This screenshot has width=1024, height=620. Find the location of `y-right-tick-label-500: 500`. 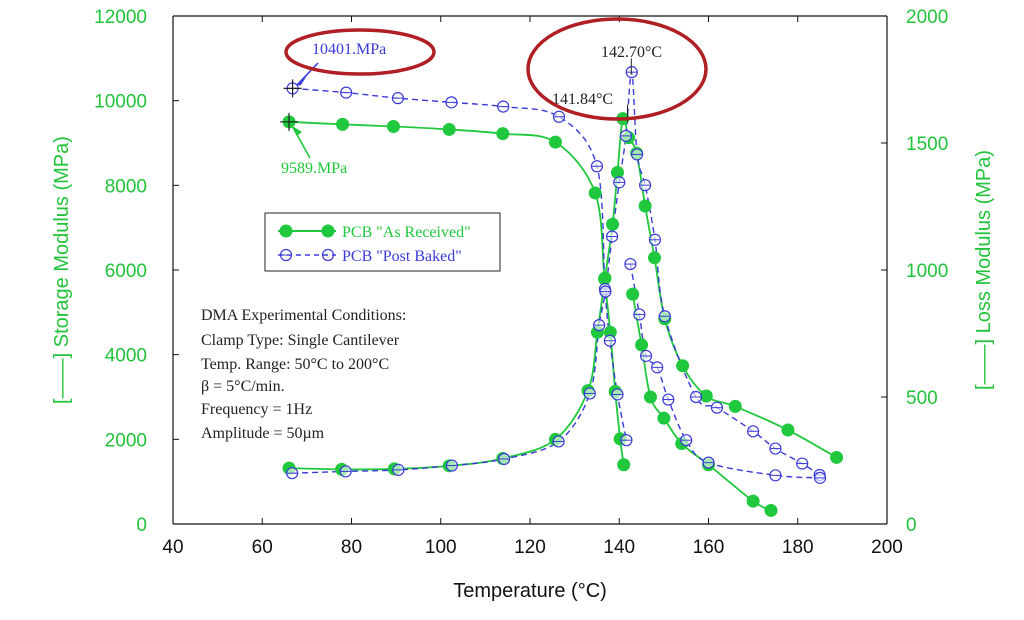

y-right-tick-label-500: 500 is located at coordinates (922, 398).